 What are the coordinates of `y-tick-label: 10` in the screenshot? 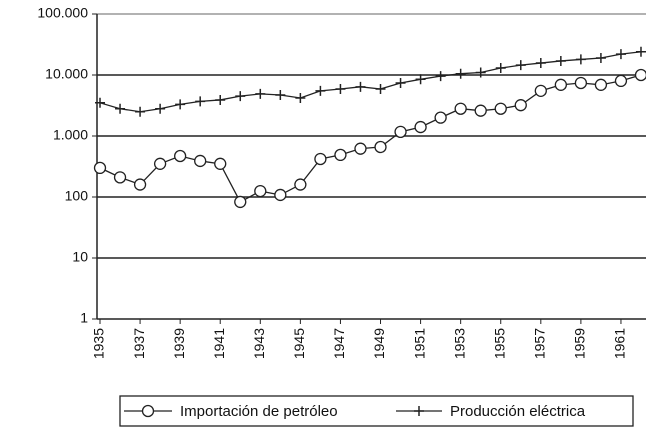 It's located at (80, 257).